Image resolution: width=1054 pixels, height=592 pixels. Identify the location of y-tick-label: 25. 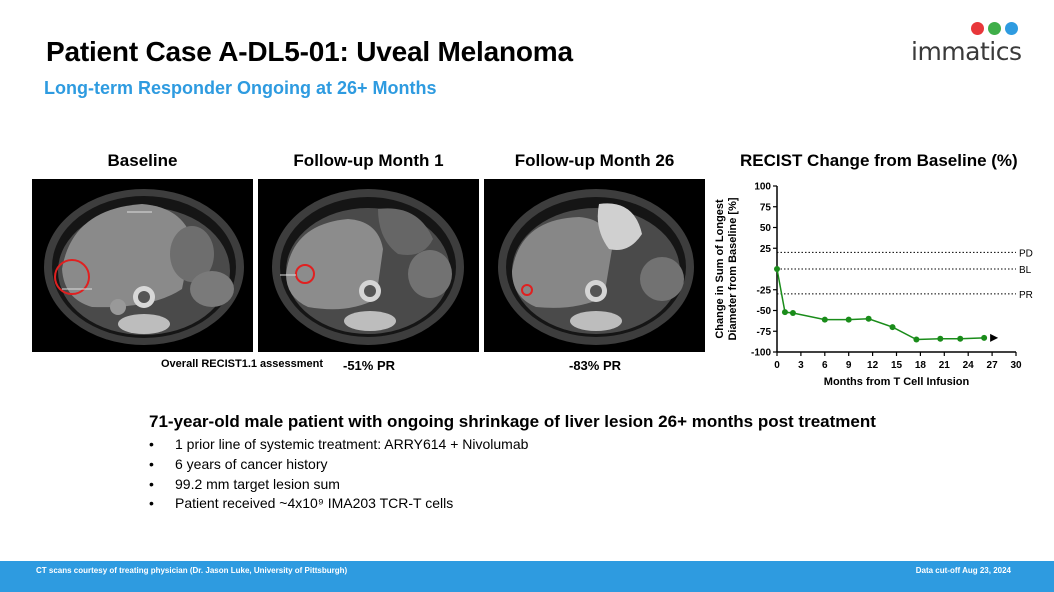
(766, 249).